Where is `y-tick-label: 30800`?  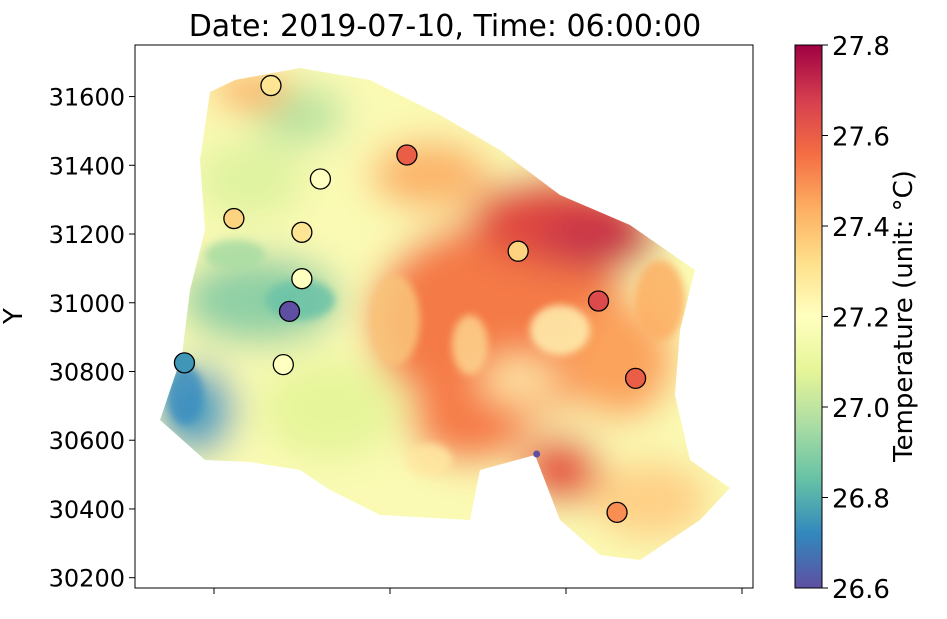 y-tick-label: 30800 is located at coordinates (87, 372).